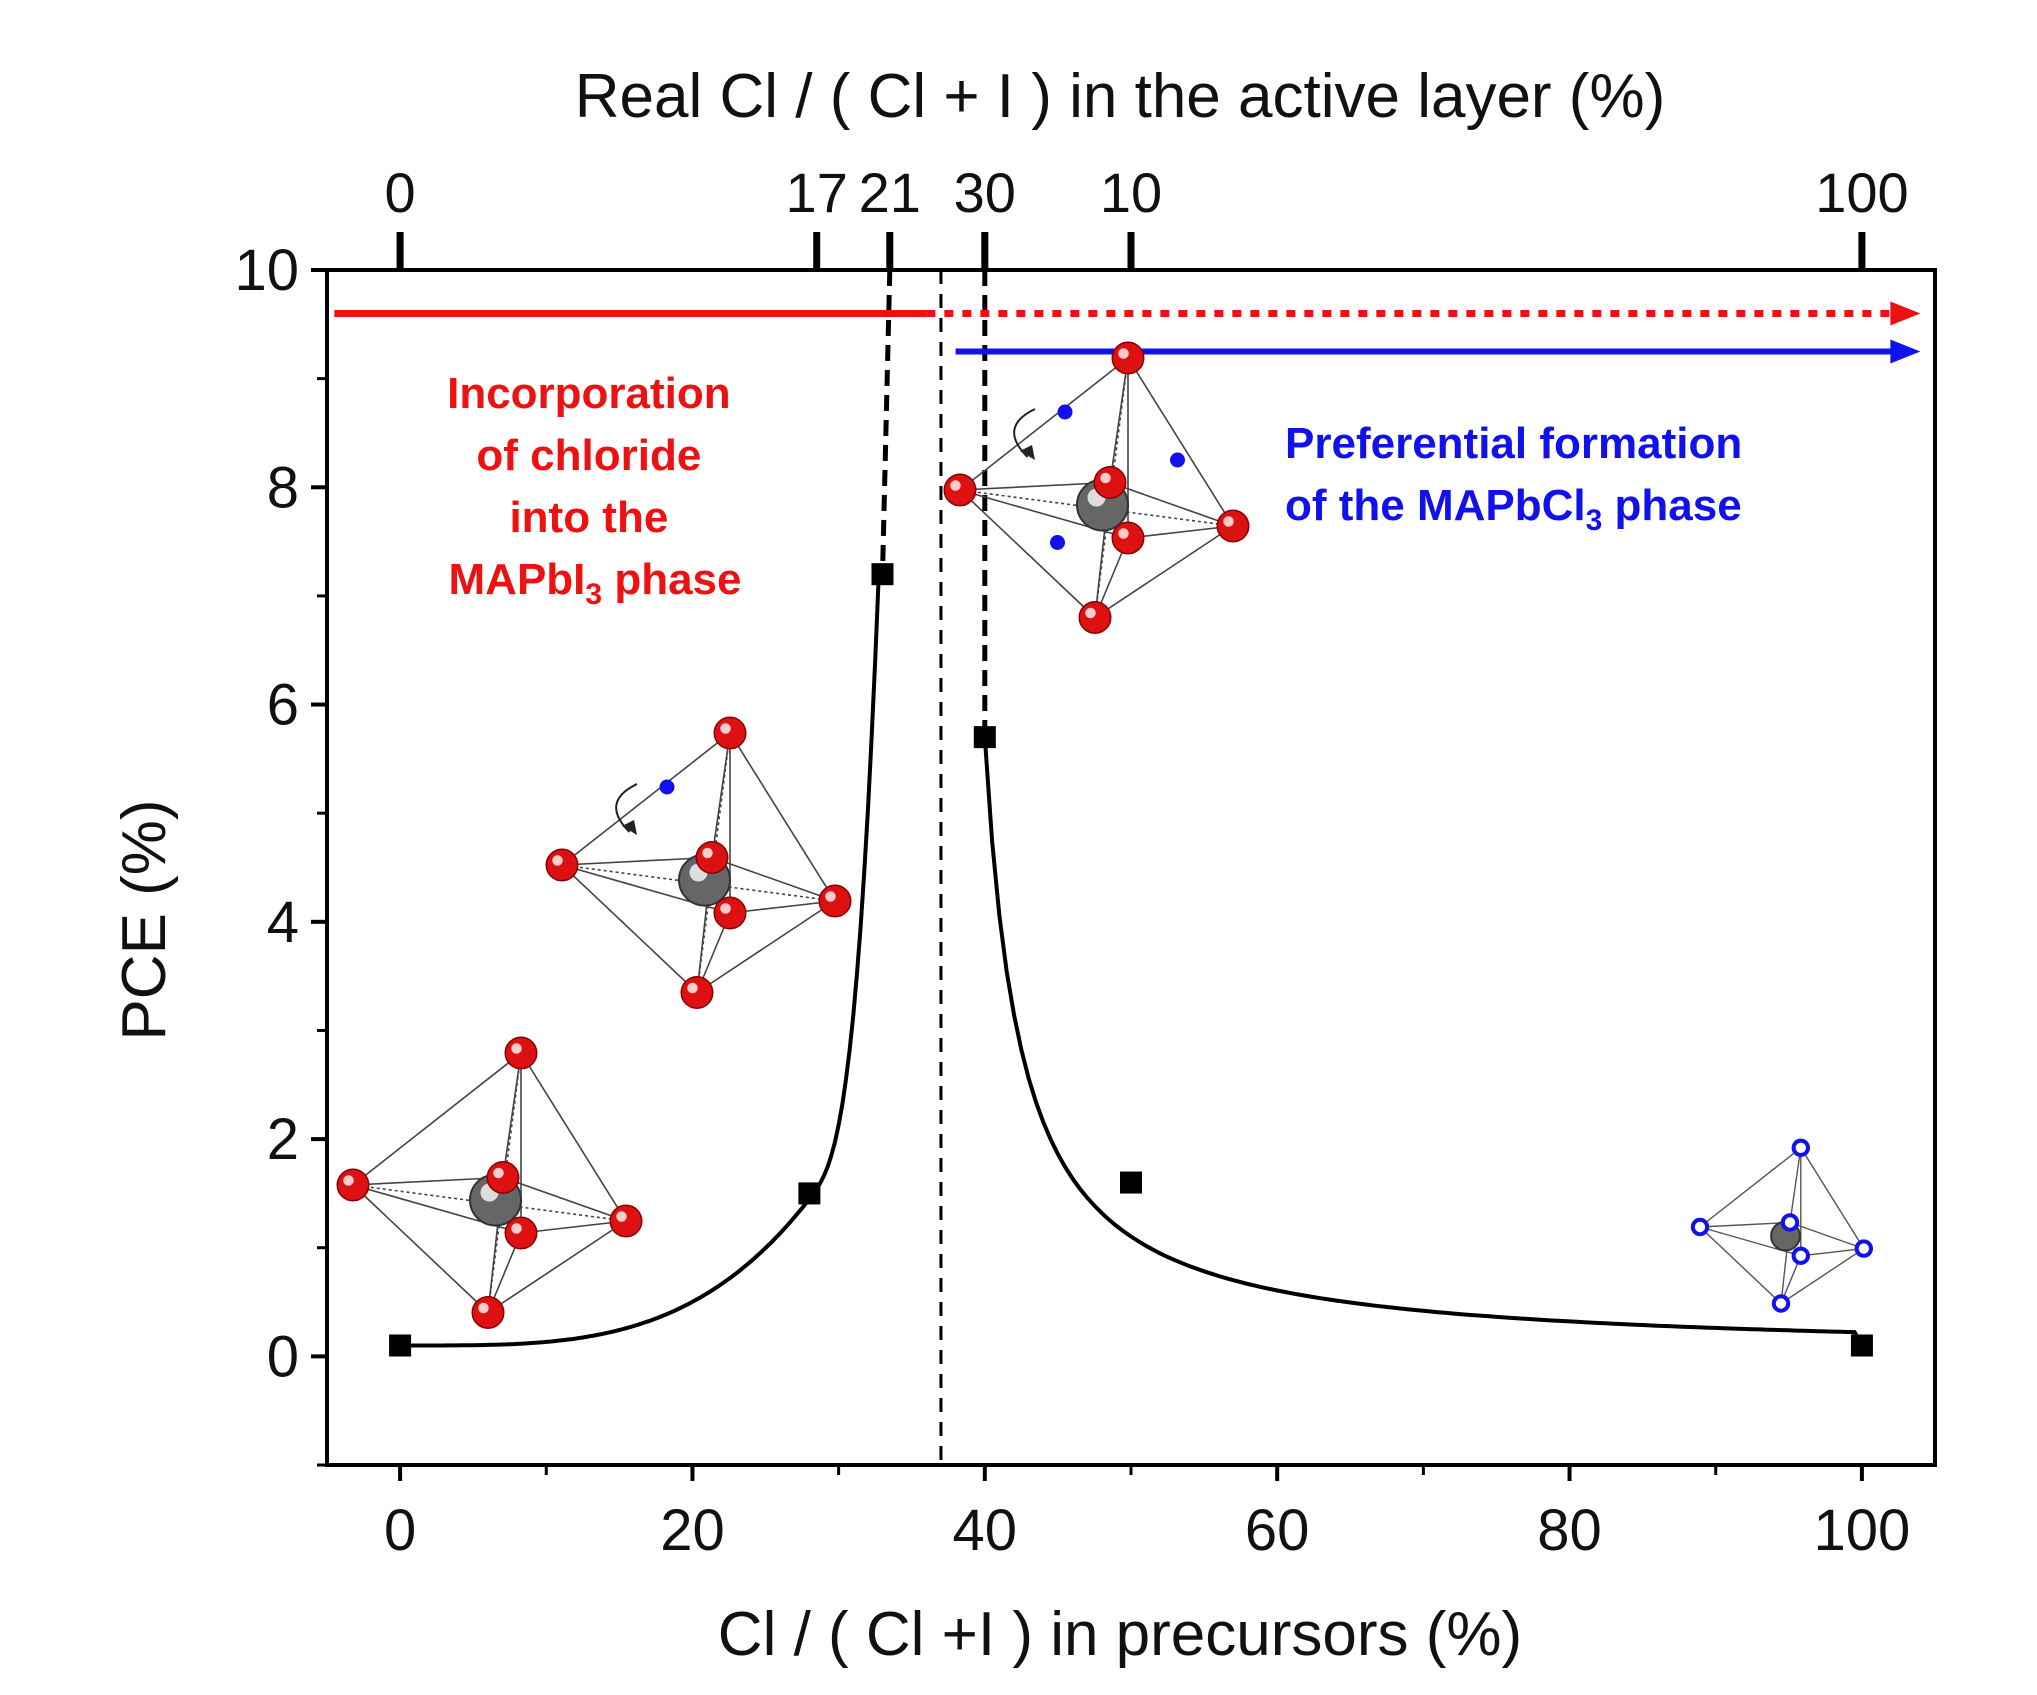 This screenshot has height=1695, width=2037. What do you see at coordinates (280, 852) in the screenshot?
I see `y-axis: 0 2 4 6 8 10` at bounding box center [280, 852].